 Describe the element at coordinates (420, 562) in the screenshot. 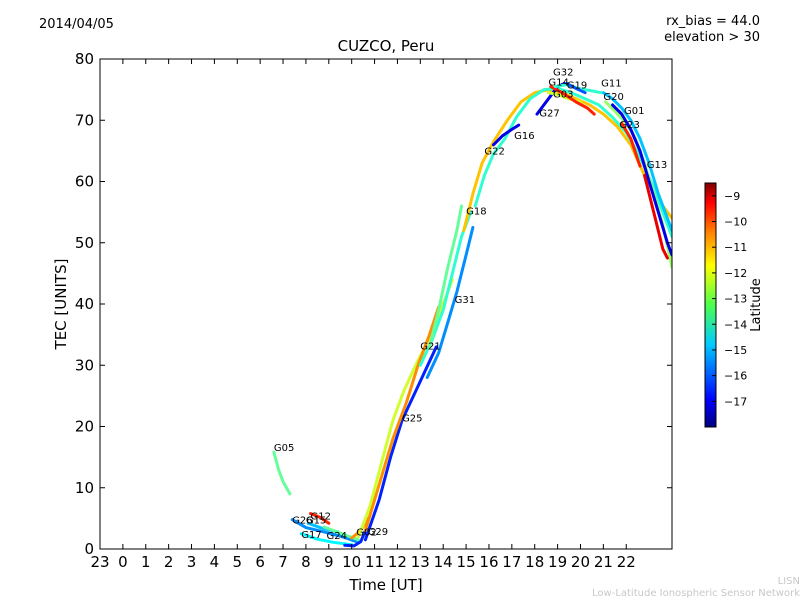

I see `x-tick-label: 13` at that location.